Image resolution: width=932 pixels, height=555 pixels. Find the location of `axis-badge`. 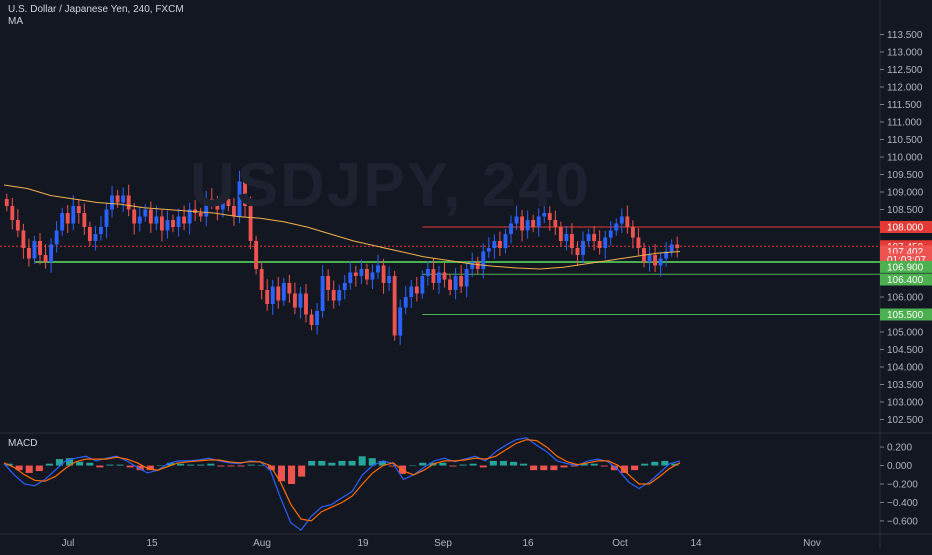

axis-badge is located at coordinates (906, 266).